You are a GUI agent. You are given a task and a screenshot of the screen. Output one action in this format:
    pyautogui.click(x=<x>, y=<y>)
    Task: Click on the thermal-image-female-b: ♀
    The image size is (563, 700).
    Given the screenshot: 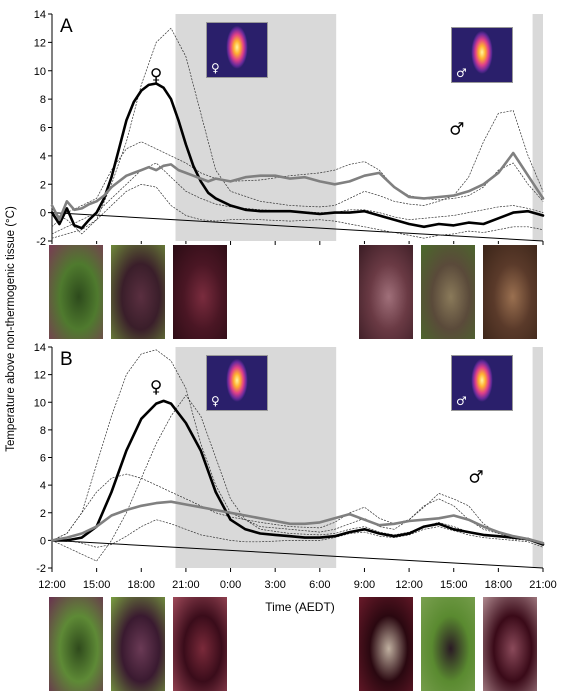 What is the action you would take?
    pyautogui.click(x=237, y=383)
    